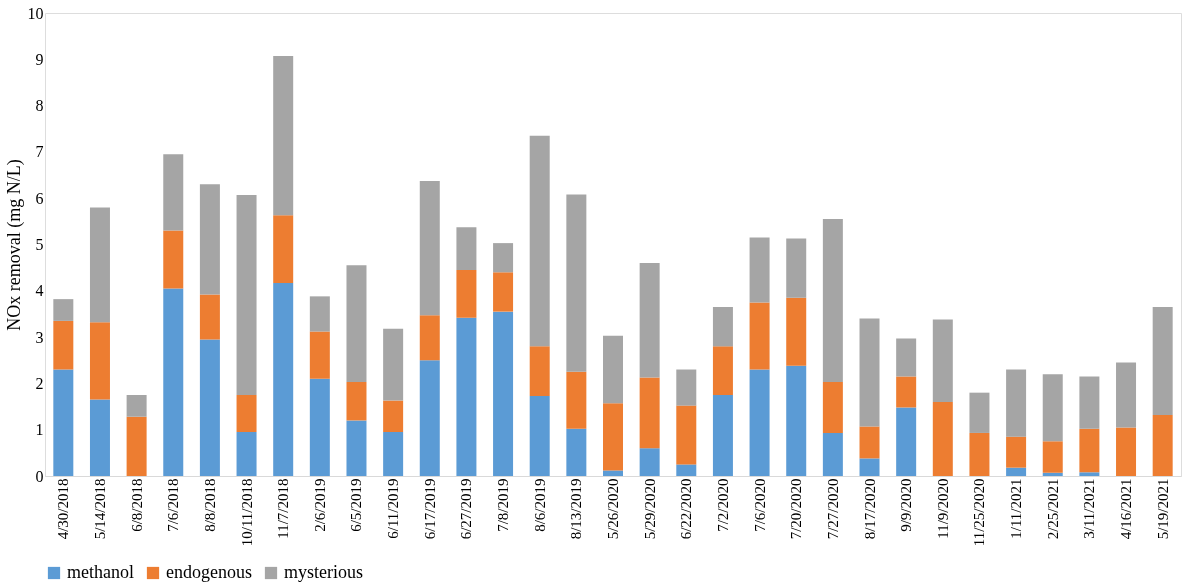  I want to click on x-tick-label: 6/8/2018, so click(136, 505).